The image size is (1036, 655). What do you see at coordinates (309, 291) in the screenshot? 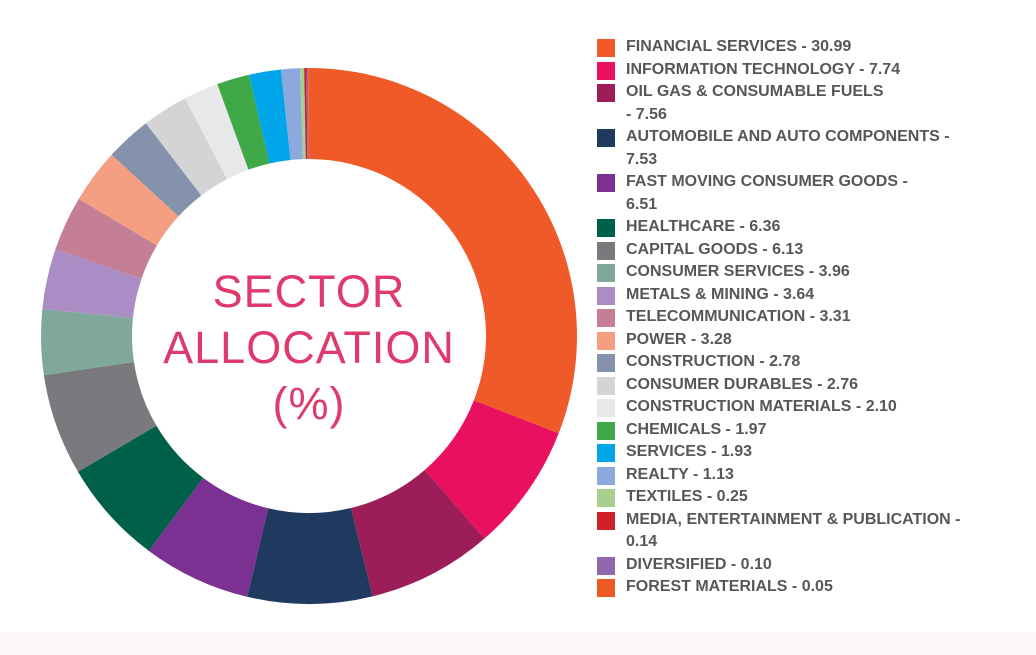
I see `chart-title-line-1: SECTOR` at bounding box center [309, 291].